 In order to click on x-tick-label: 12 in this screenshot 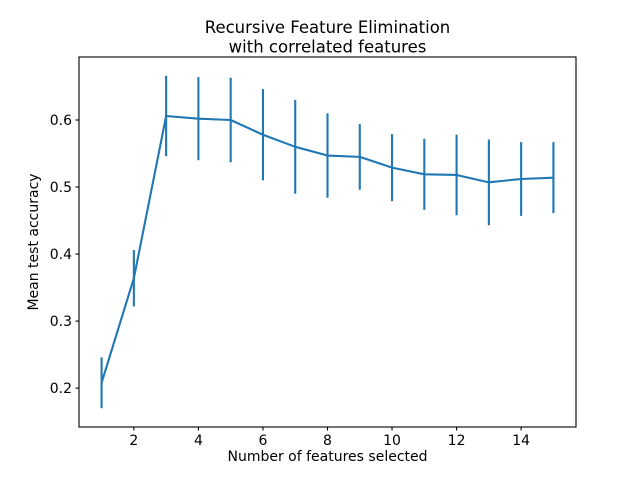, I will do `click(457, 441)`.